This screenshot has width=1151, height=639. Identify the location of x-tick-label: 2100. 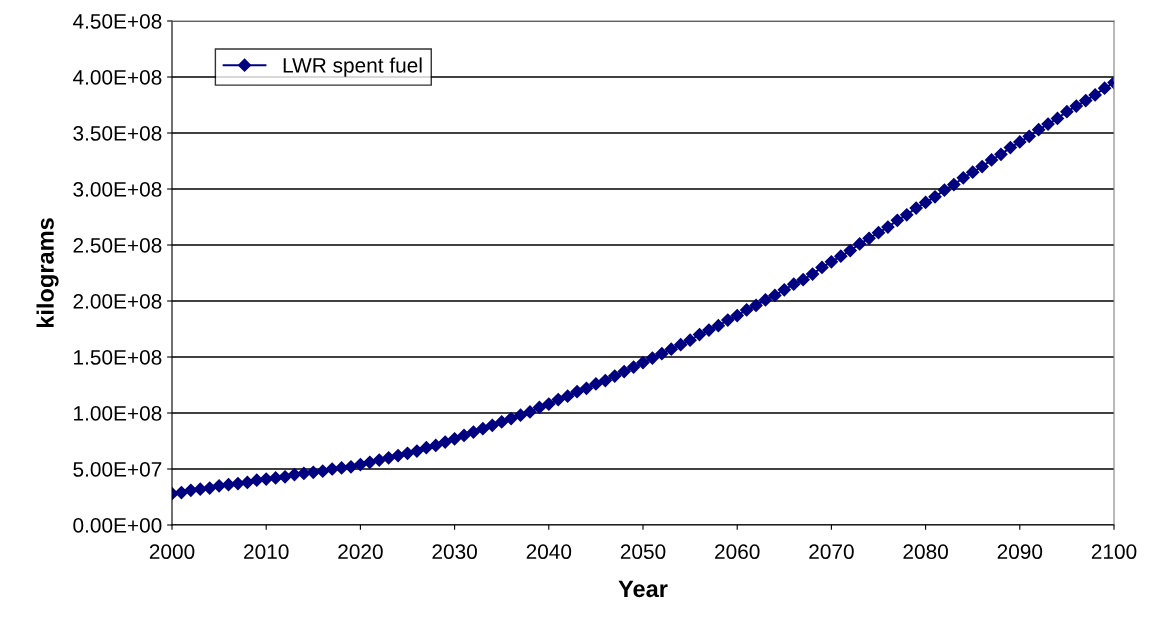
(1114, 552).